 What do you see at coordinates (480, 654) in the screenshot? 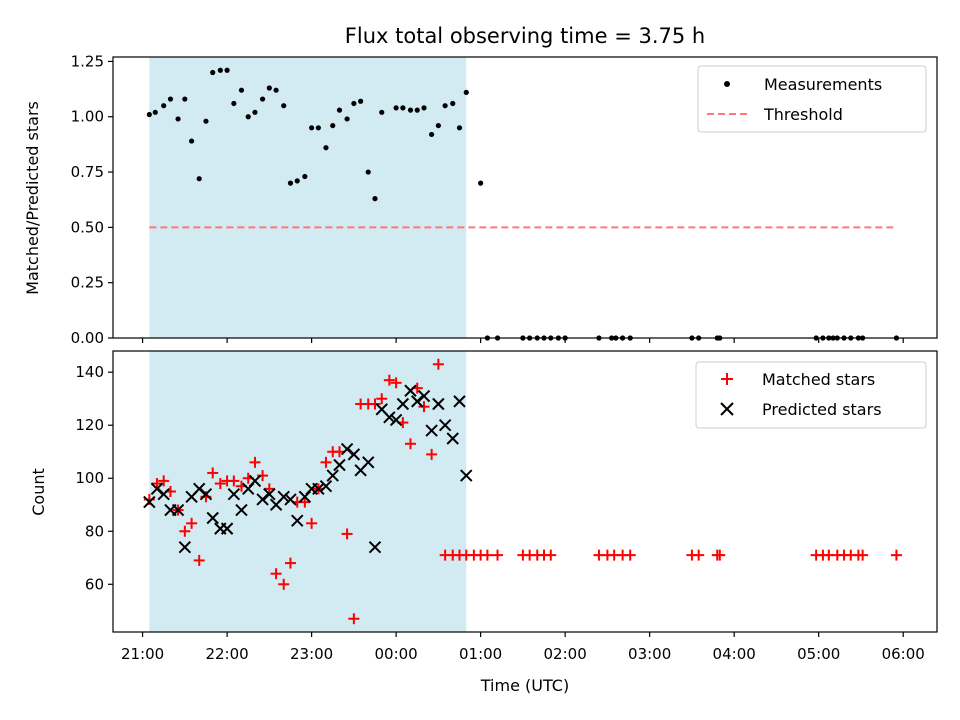
I see `x-tick-label: 01:00` at bounding box center [480, 654].